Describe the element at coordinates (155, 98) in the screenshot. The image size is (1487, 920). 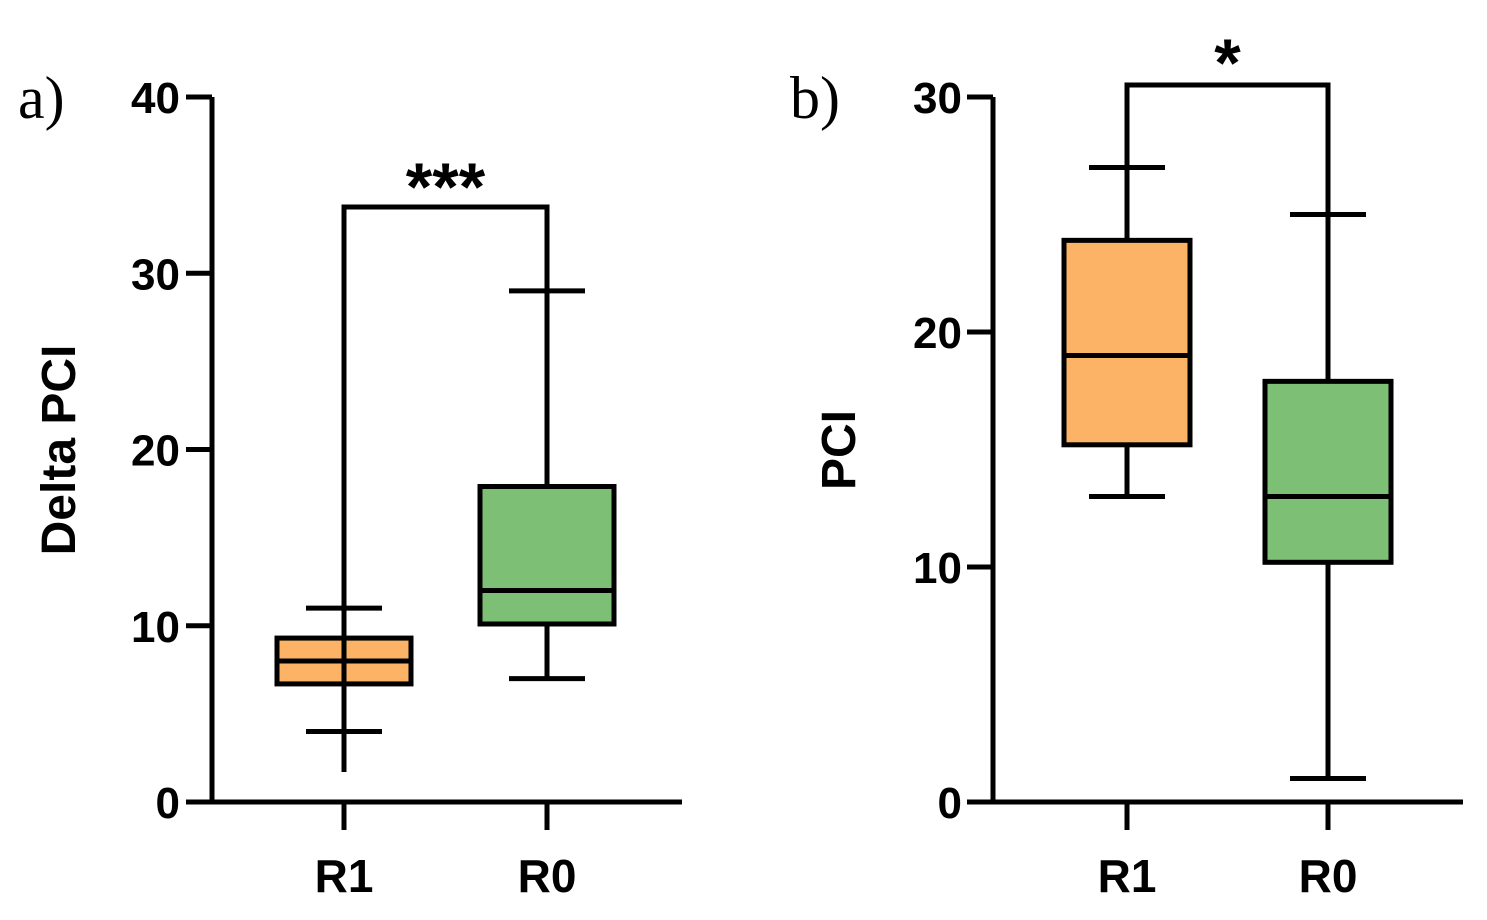
I see `y-tick-label: 40` at that location.